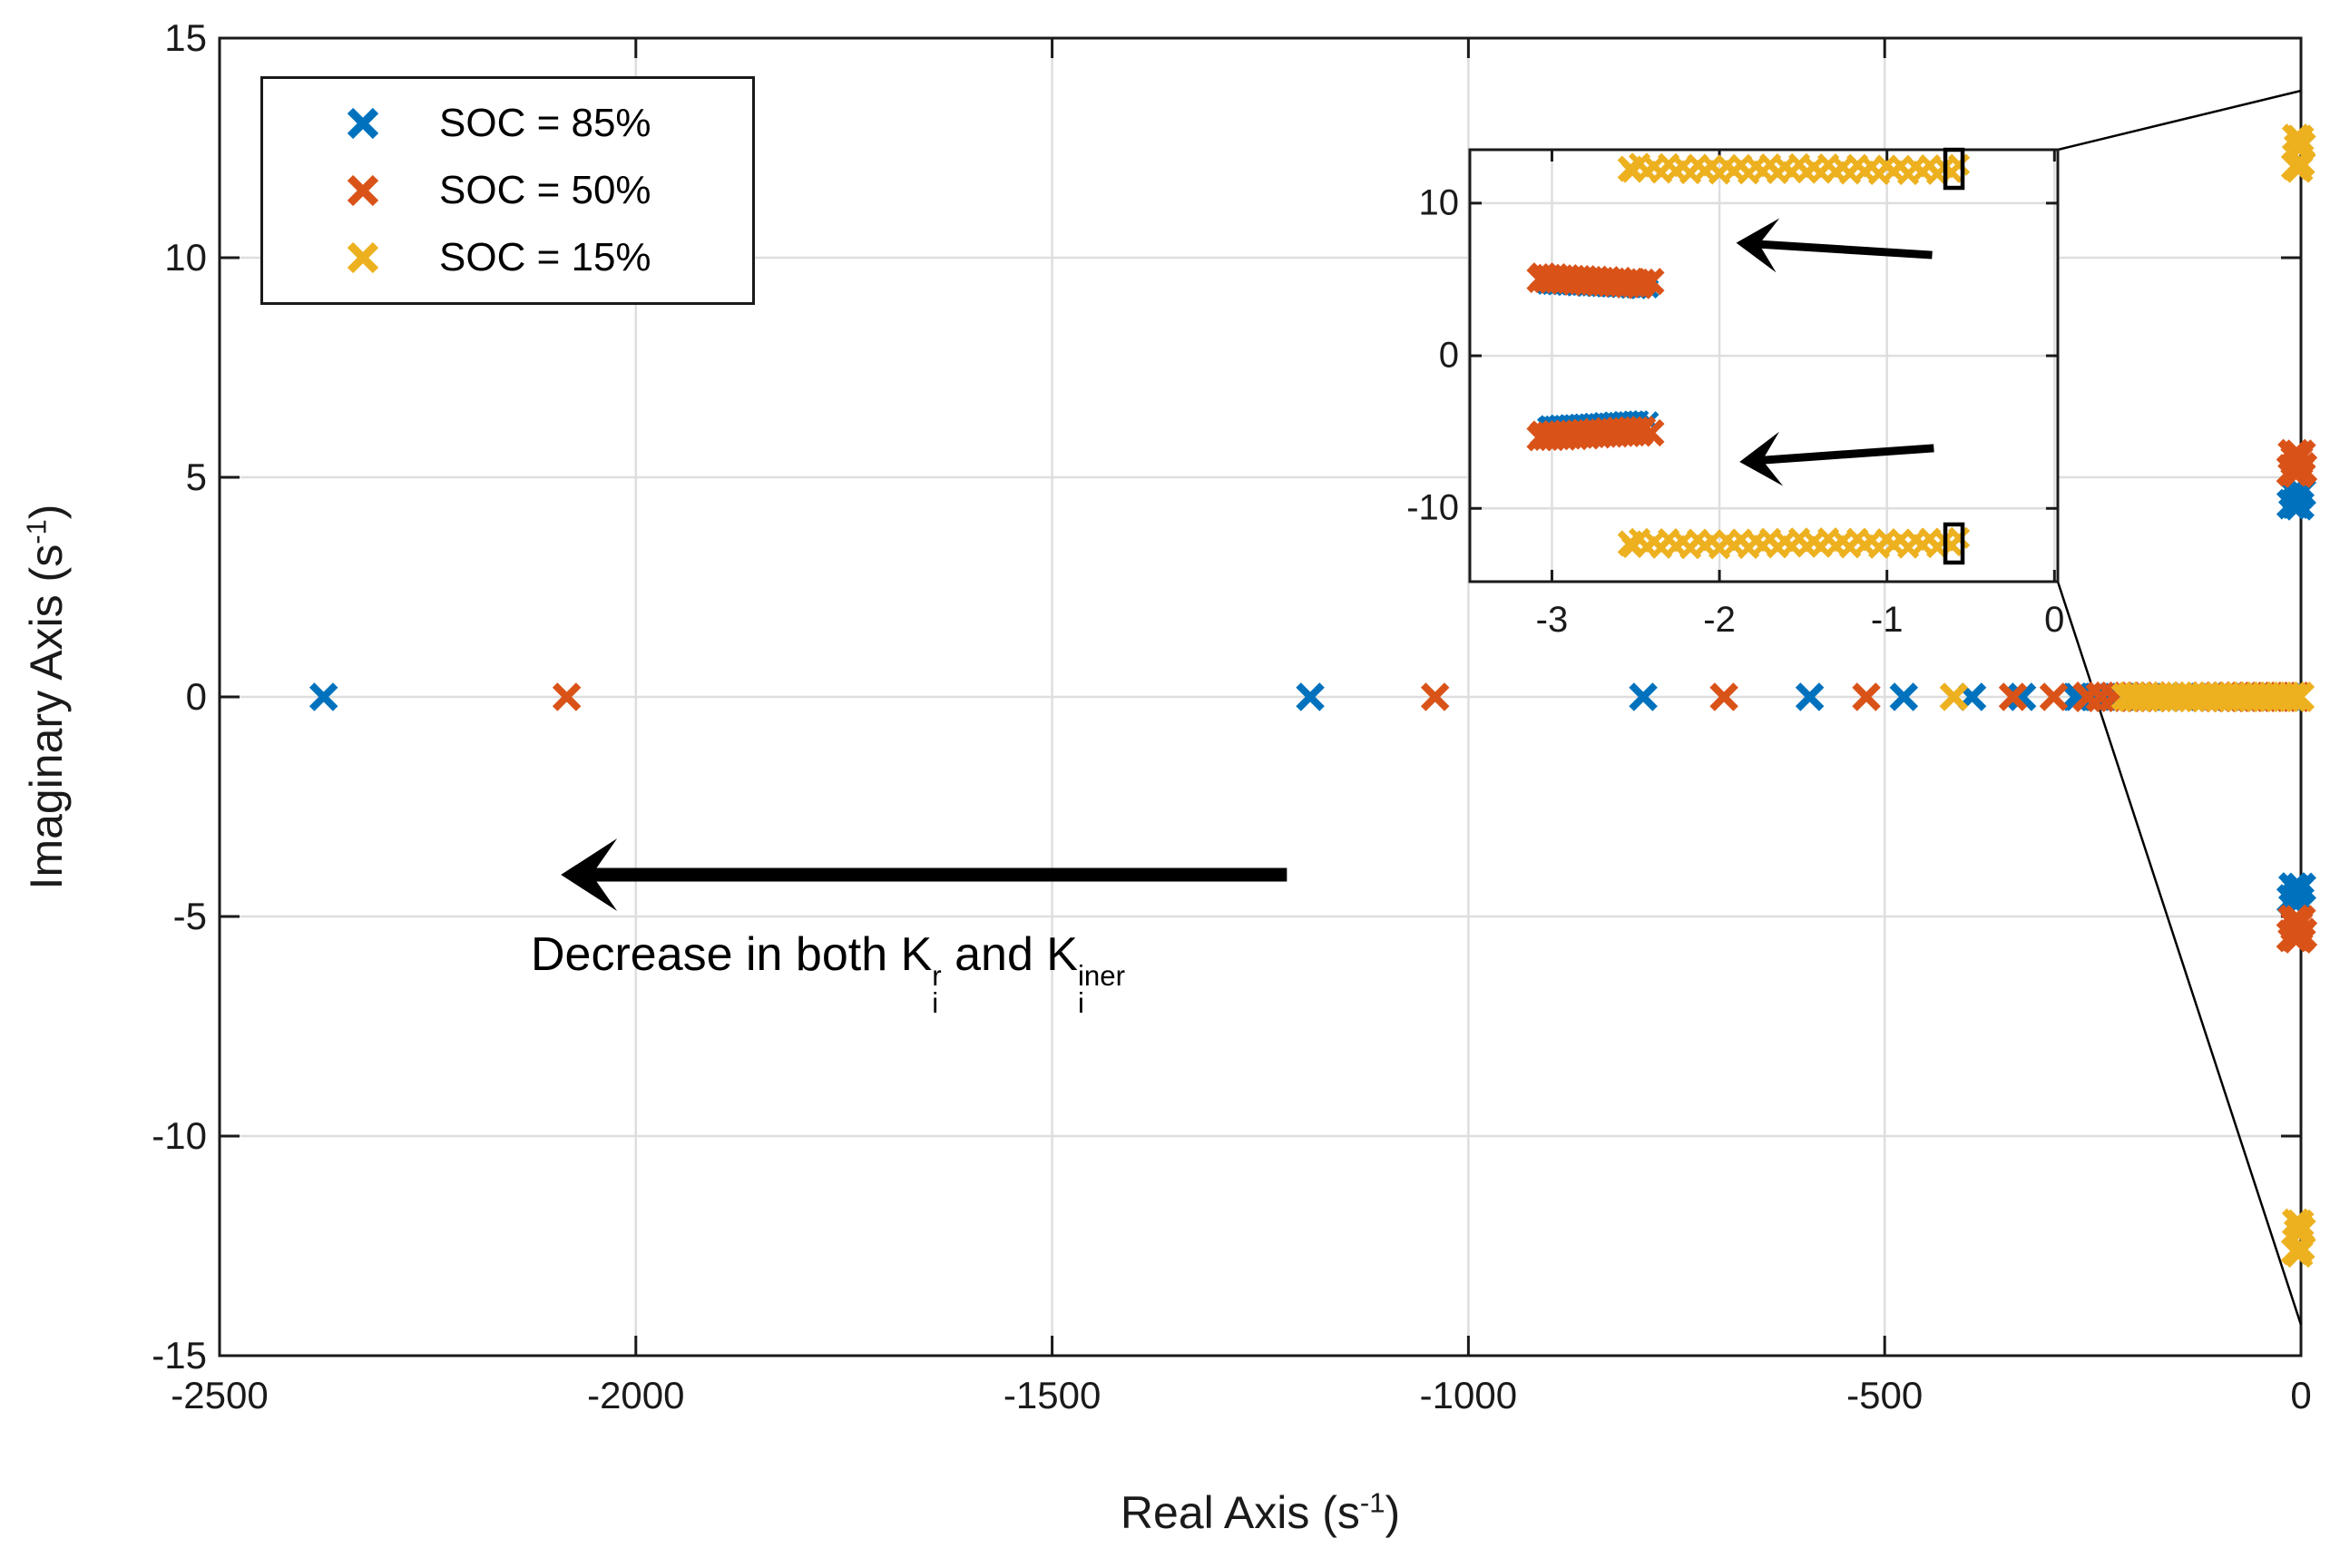 This screenshot has width=2330, height=1568. What do you see at coordinates (545, 190) in the screenshot?
I see `legend-item-label: SOC = 50%` at bounding box center [545, 190].